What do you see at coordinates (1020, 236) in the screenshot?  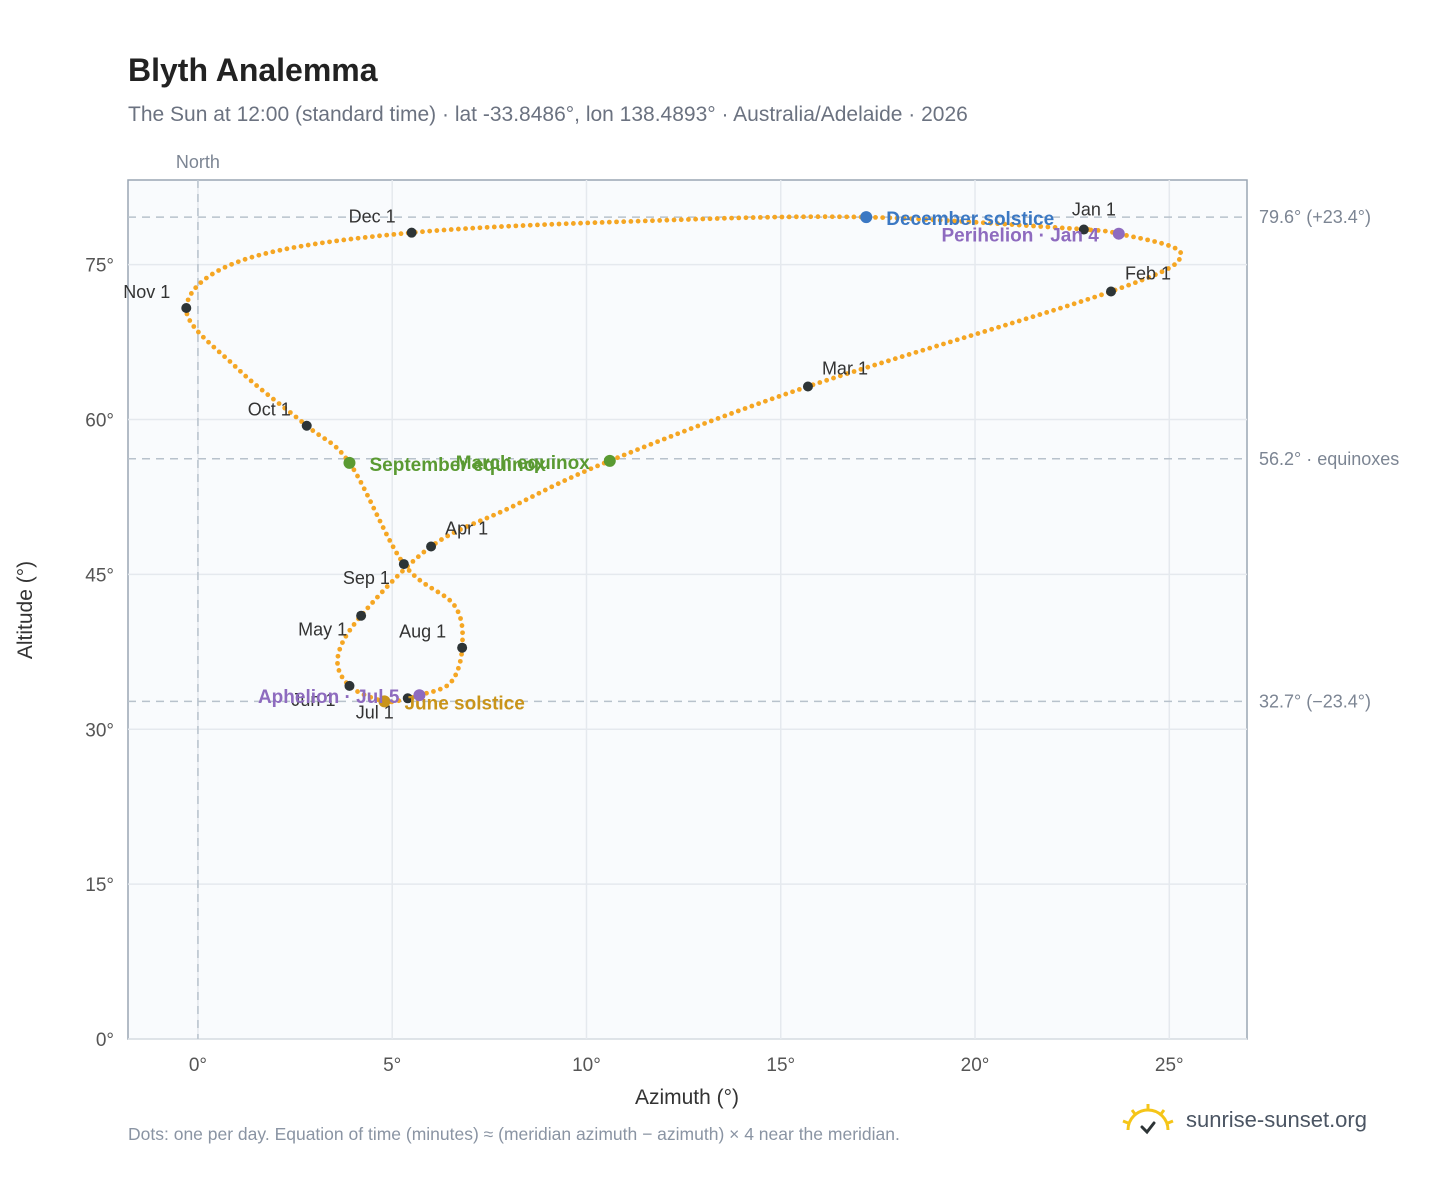 I see `event-label: Perihelion · Jan 4` at bounding box center [1020, 236].